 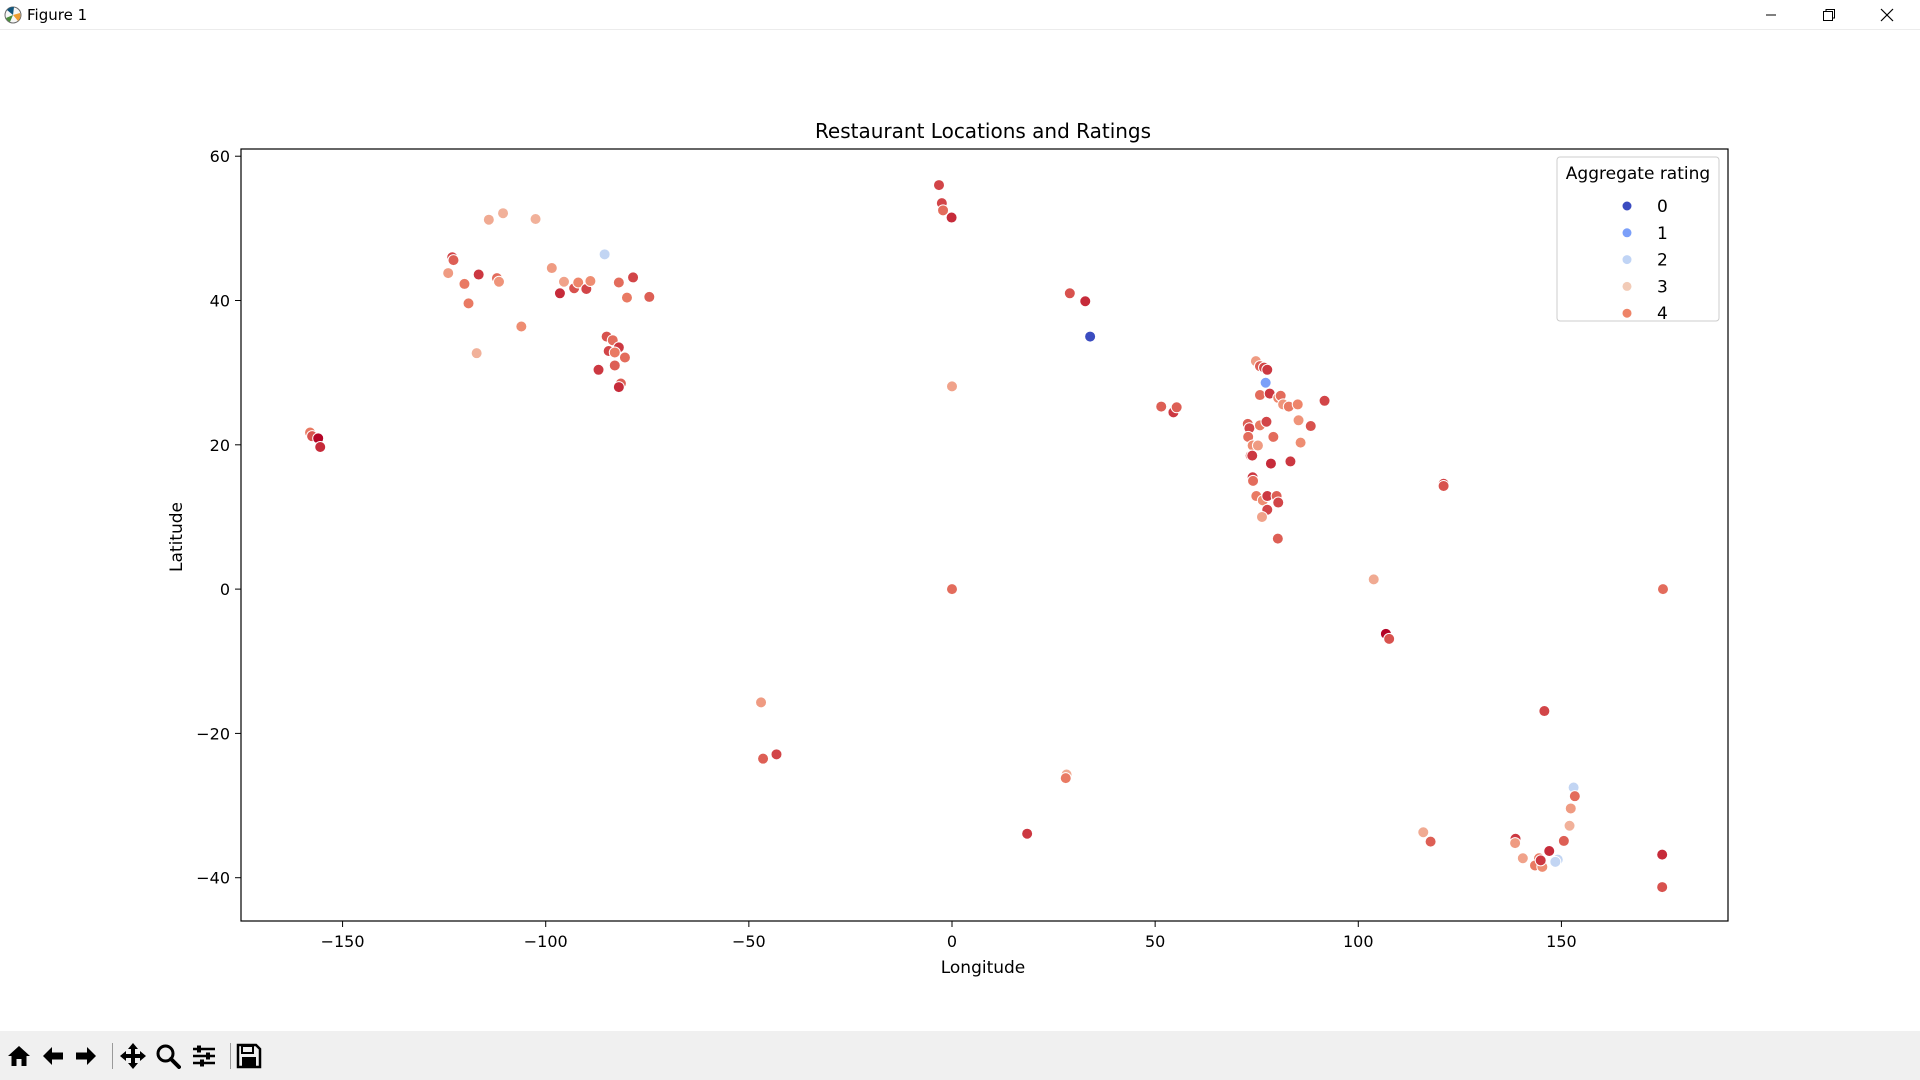 I want to click on zoom-button, so click(x=168, y=1056).